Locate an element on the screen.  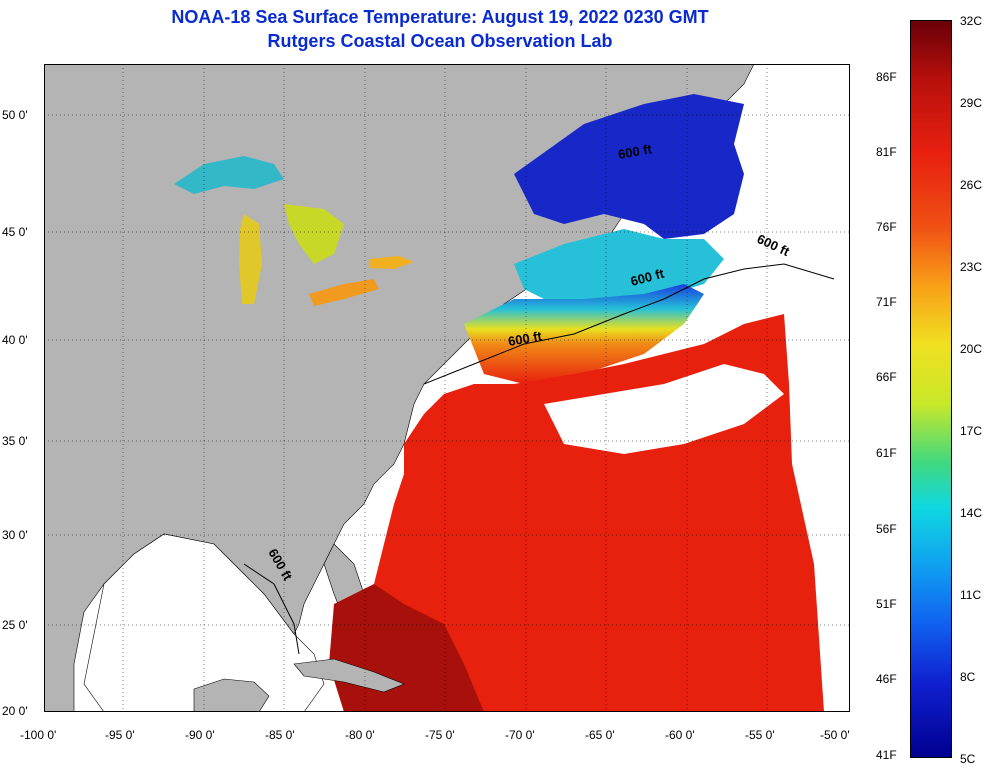
lat-label-25: 25 0' is located at coordinates (15, 625).